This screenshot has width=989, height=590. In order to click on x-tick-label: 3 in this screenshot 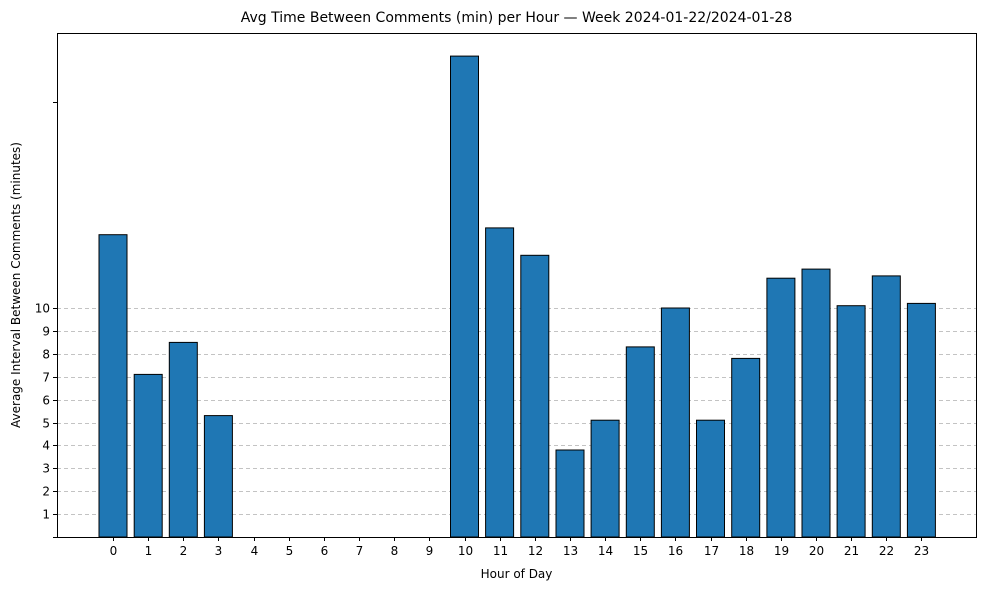, I will do `click(219, 551)`.